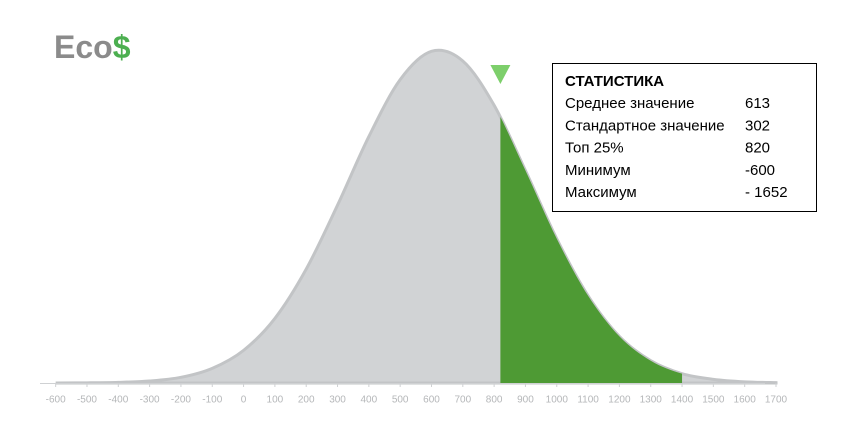 The height and width of the screenshot is (431, 848). I want to click on stats-box, so click(684, 137).